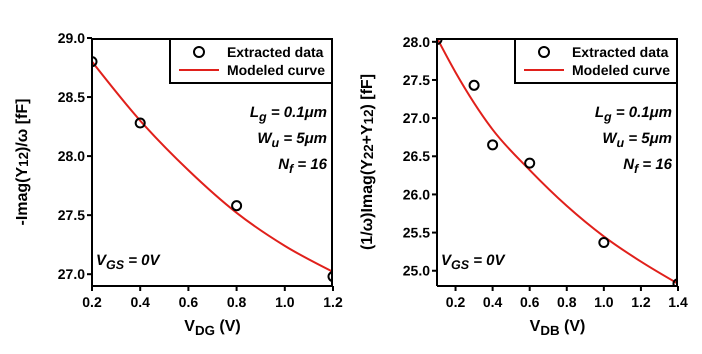  I want to click on y-tick-label: 26.0, so click(416, 194).